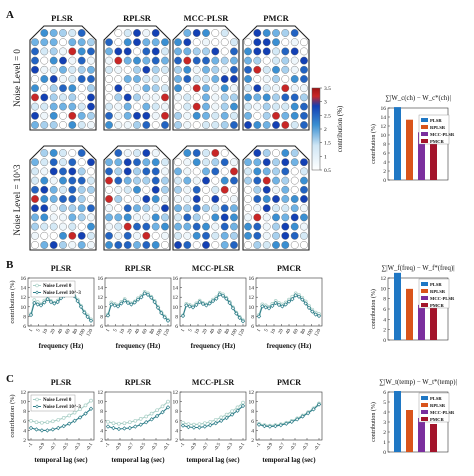  What do you see at coordinates (294, 447) in the screenshot?
I see `line-x-tick-label: -0.5` at bounding box center [294, 447].